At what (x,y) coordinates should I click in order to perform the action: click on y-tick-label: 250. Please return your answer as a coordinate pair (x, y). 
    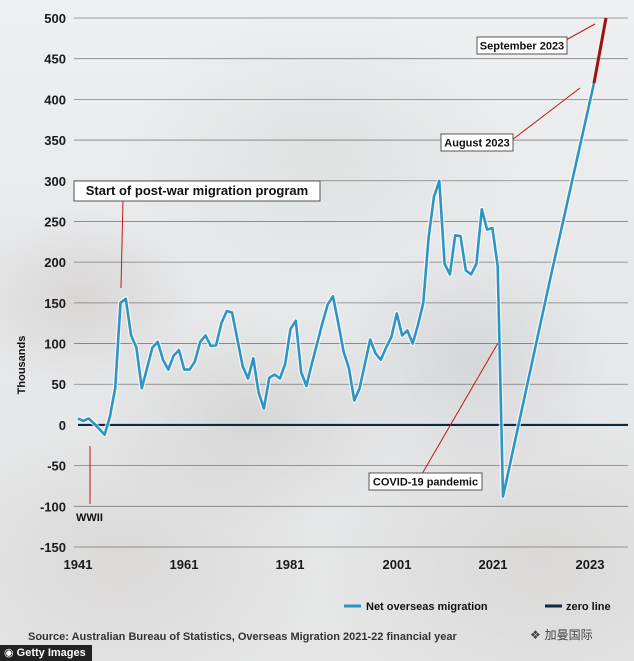
    Looking at the image, I should click on (55, 221).